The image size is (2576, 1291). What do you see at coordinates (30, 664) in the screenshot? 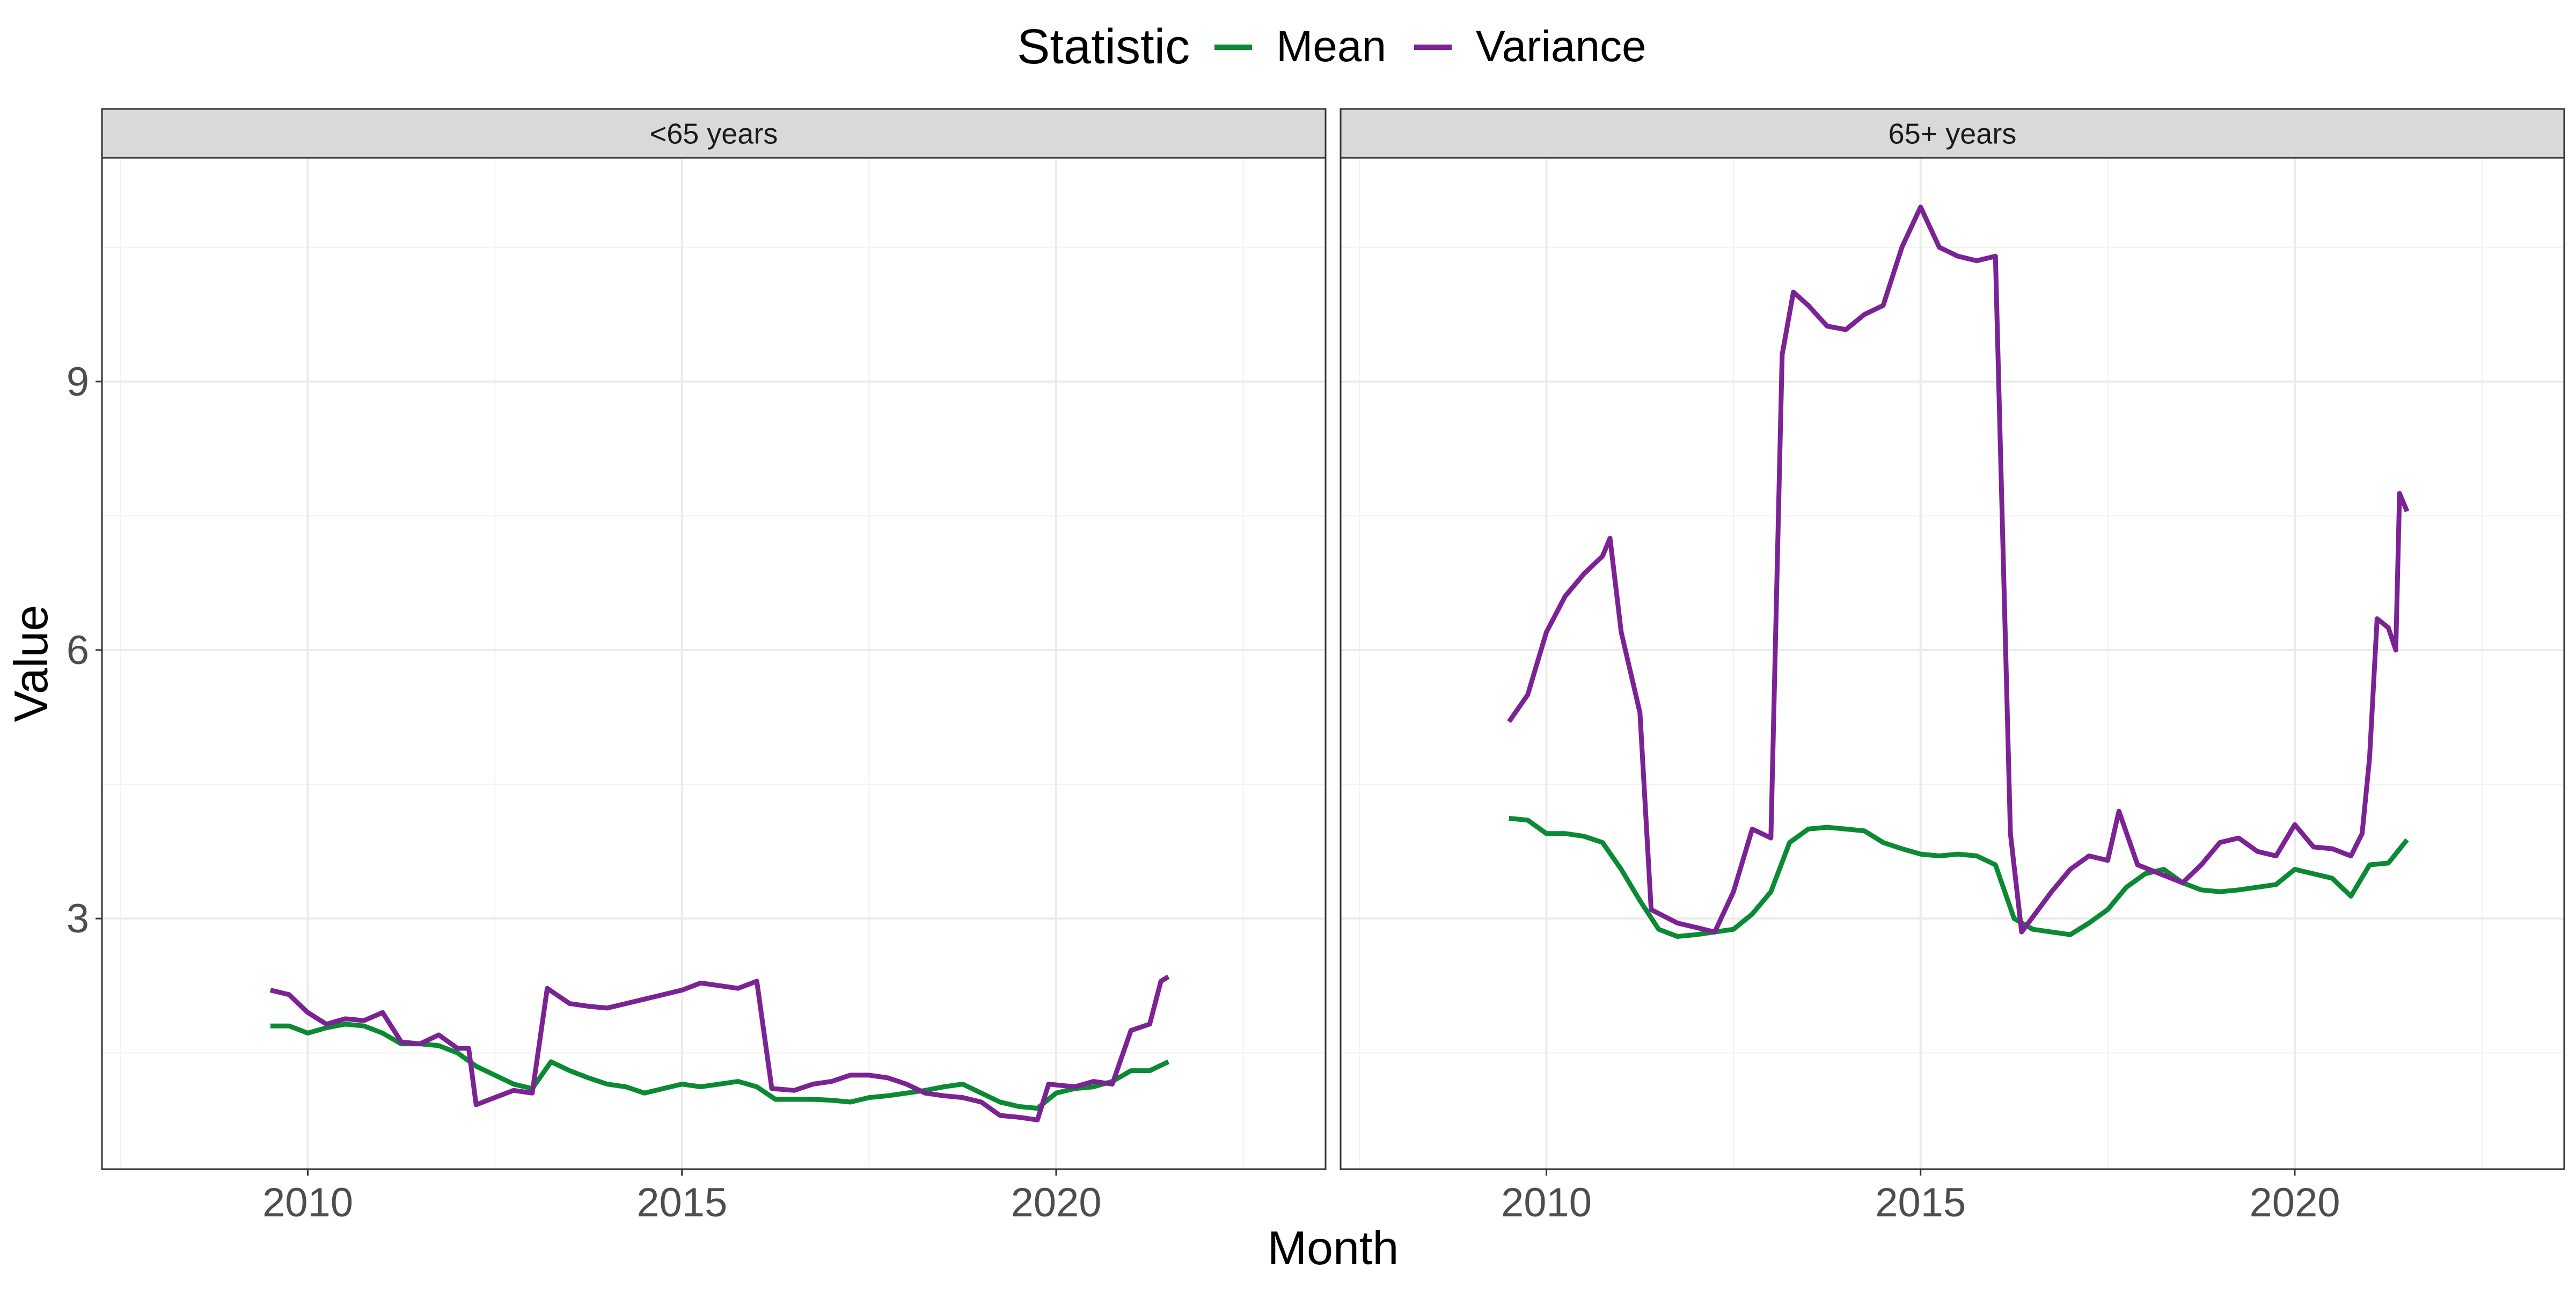
I see `y-axis-title: Value` at bounding box center [30, 664].